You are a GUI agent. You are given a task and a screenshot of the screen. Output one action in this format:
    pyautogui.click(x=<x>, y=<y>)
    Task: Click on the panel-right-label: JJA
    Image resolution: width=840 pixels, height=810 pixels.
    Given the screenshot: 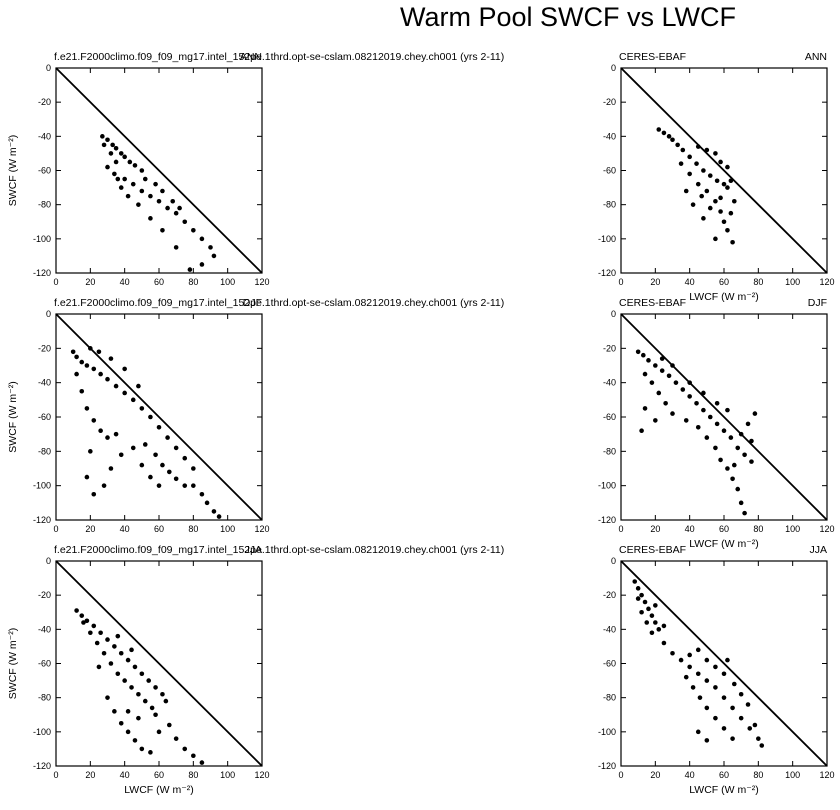 What is the action you would take?
    pyautogui.click(x=818, y=550)
    